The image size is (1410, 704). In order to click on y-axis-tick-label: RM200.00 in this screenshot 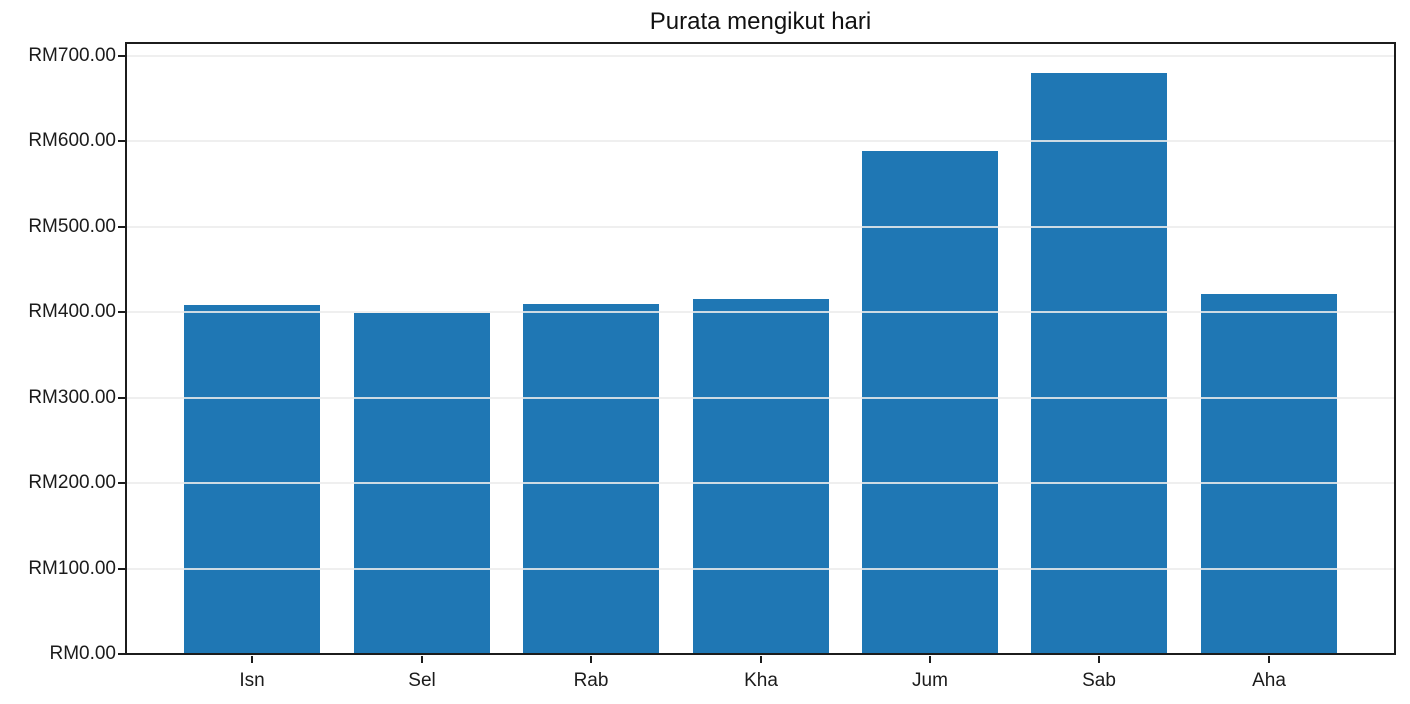, I will do `click(72, 483)`.